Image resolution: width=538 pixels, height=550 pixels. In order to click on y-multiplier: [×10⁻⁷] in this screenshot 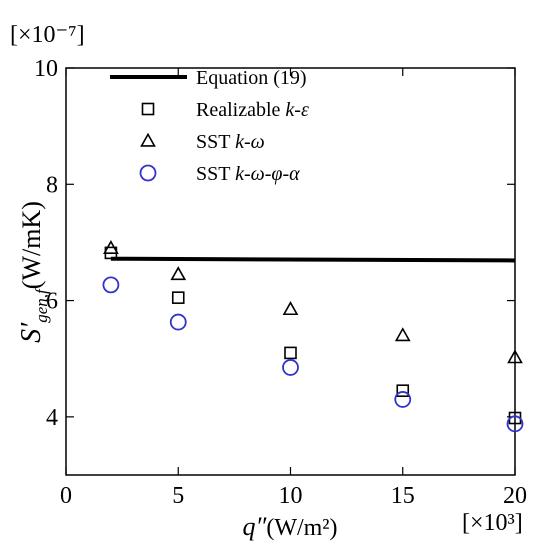, I will do `click(47, 35)`.